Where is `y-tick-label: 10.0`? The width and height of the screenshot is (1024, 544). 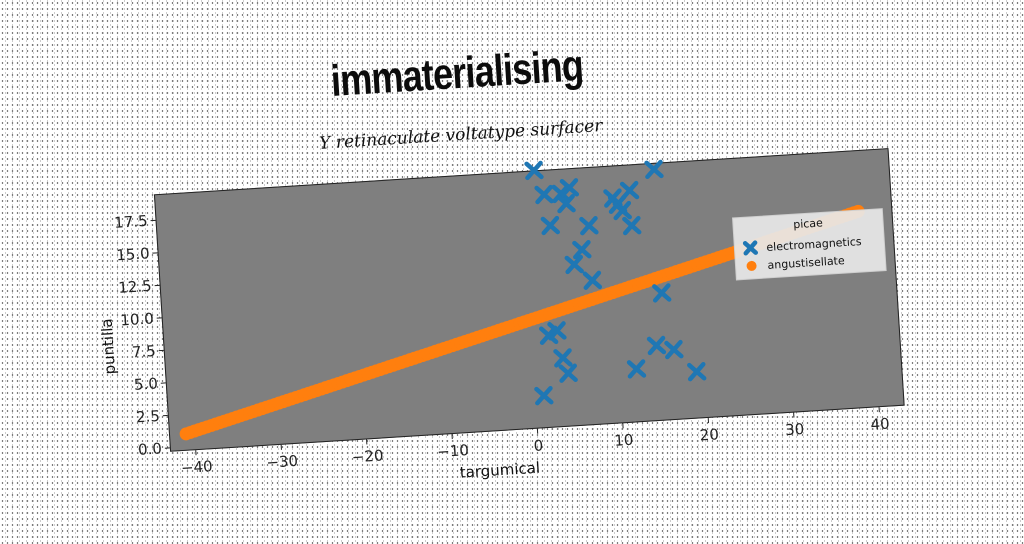 y-tick-label: 10.0 is located at coordinates (137, 319).